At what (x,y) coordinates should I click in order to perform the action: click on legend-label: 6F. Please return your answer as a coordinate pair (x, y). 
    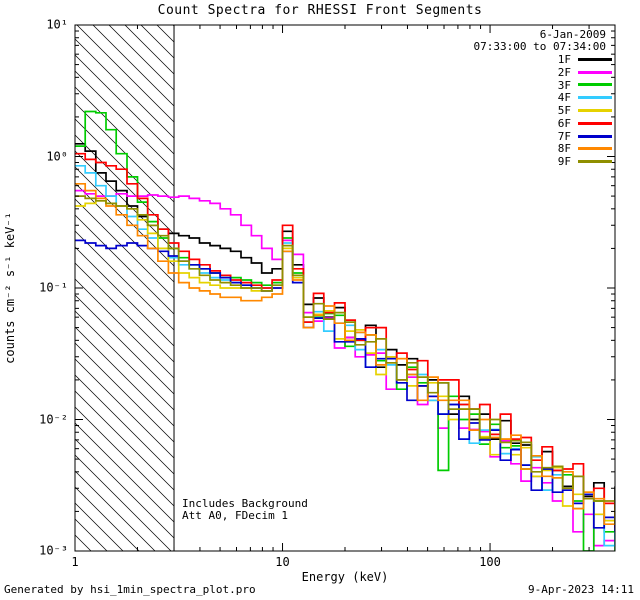
    Looking at the image, I should click on (564, 123).